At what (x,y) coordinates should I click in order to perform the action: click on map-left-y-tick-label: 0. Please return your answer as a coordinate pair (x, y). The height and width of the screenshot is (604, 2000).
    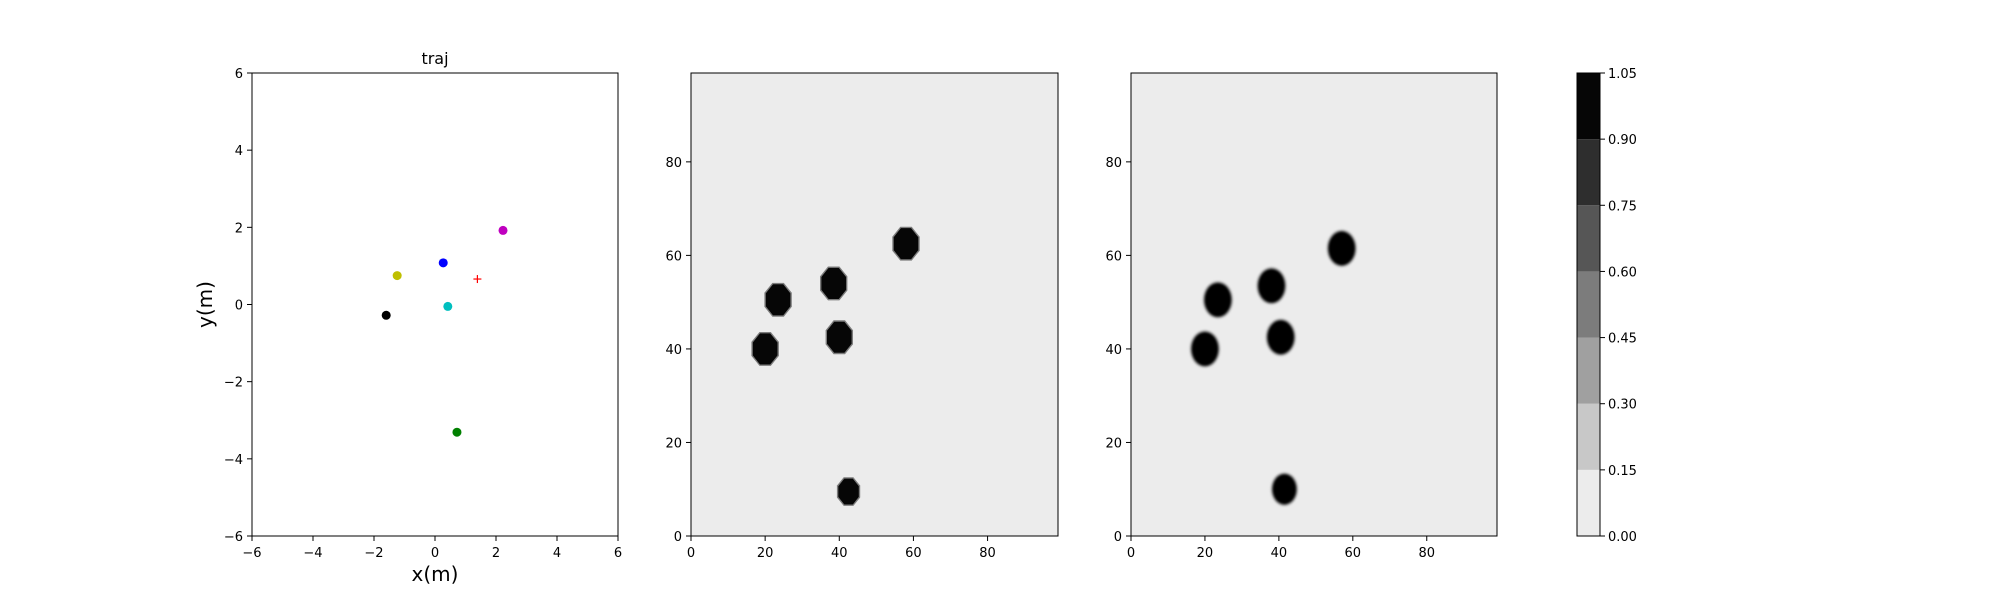
    Looking at the image, I should click on (678, 537).